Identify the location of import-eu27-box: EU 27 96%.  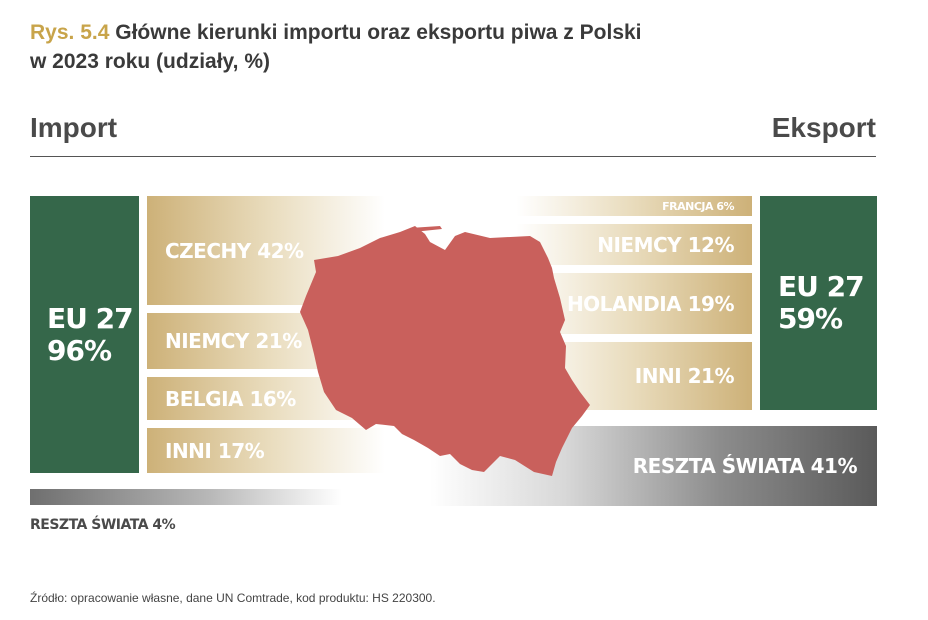
(84, 334).